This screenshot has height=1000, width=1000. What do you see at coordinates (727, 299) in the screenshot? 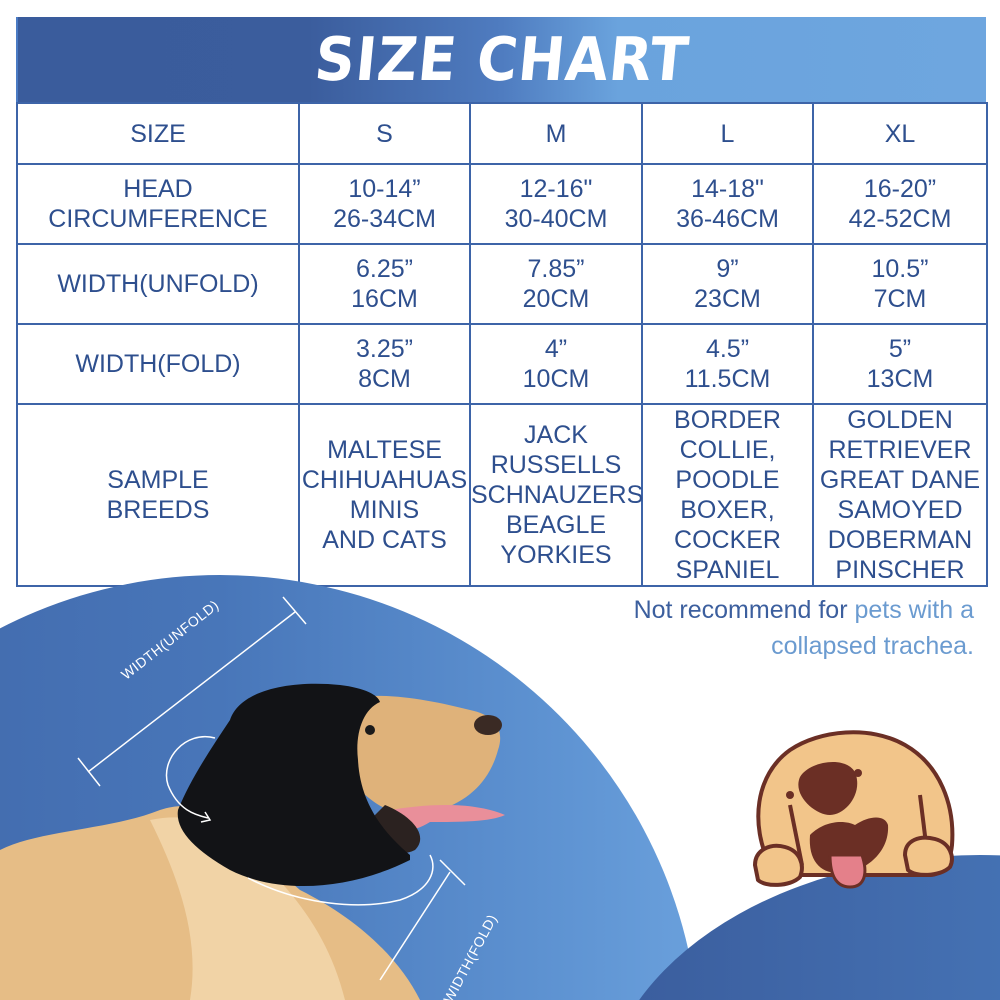
I see `cm-value: 23CM` at bounding box center [727, 299].